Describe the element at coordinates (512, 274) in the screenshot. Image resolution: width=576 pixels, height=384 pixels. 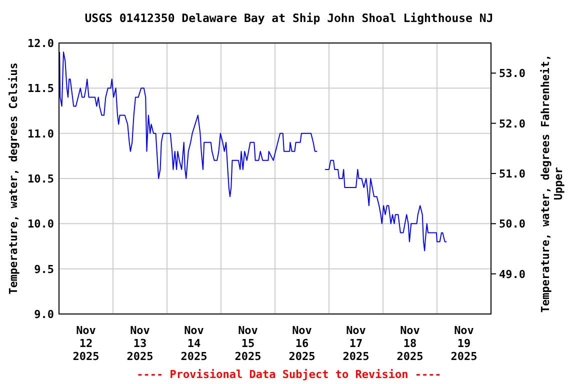
I see `y2-tick-label: 49.0` at that location.